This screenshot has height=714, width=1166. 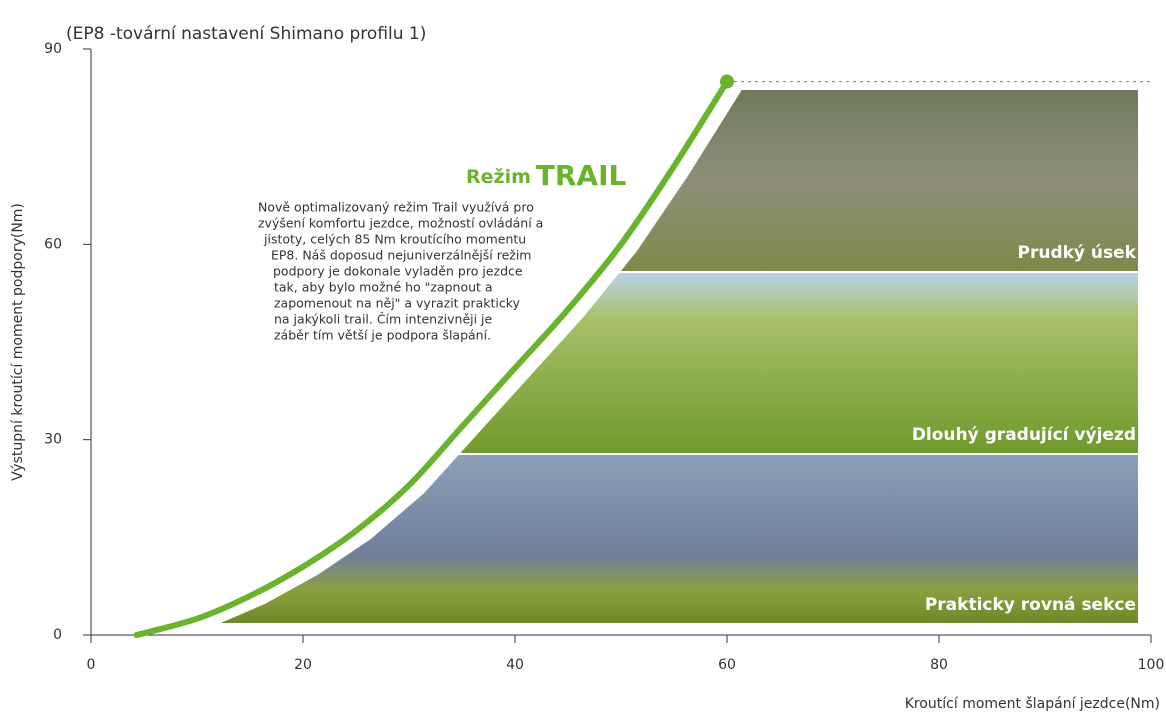 I want to click on x-tick-label: 0, so click(x=91, y=665).